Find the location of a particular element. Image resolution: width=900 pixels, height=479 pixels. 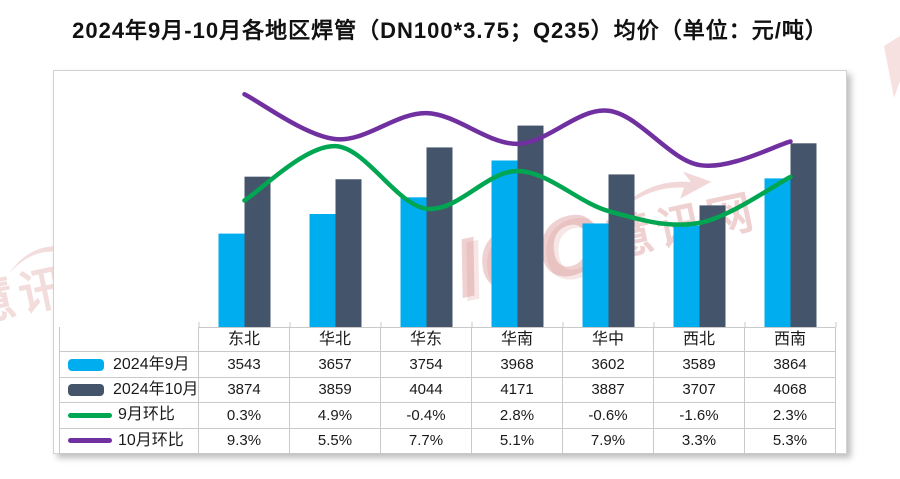

bar-2024年10月-华北 is located at coordinates (348, 253).